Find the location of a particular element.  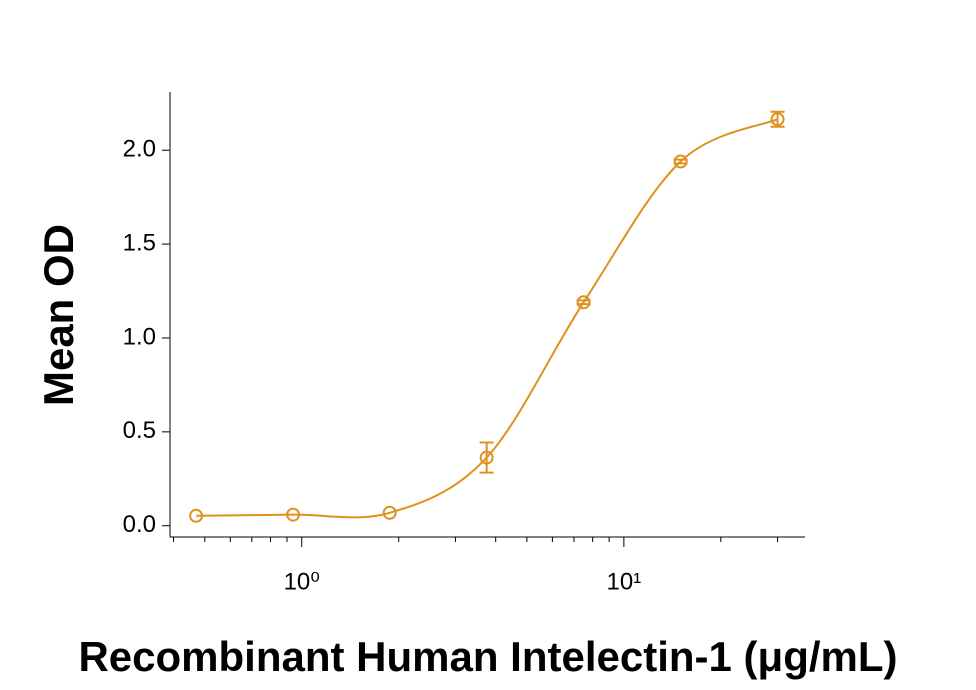

y-axis-title: Mean OD is located at coordinates (58, 315).